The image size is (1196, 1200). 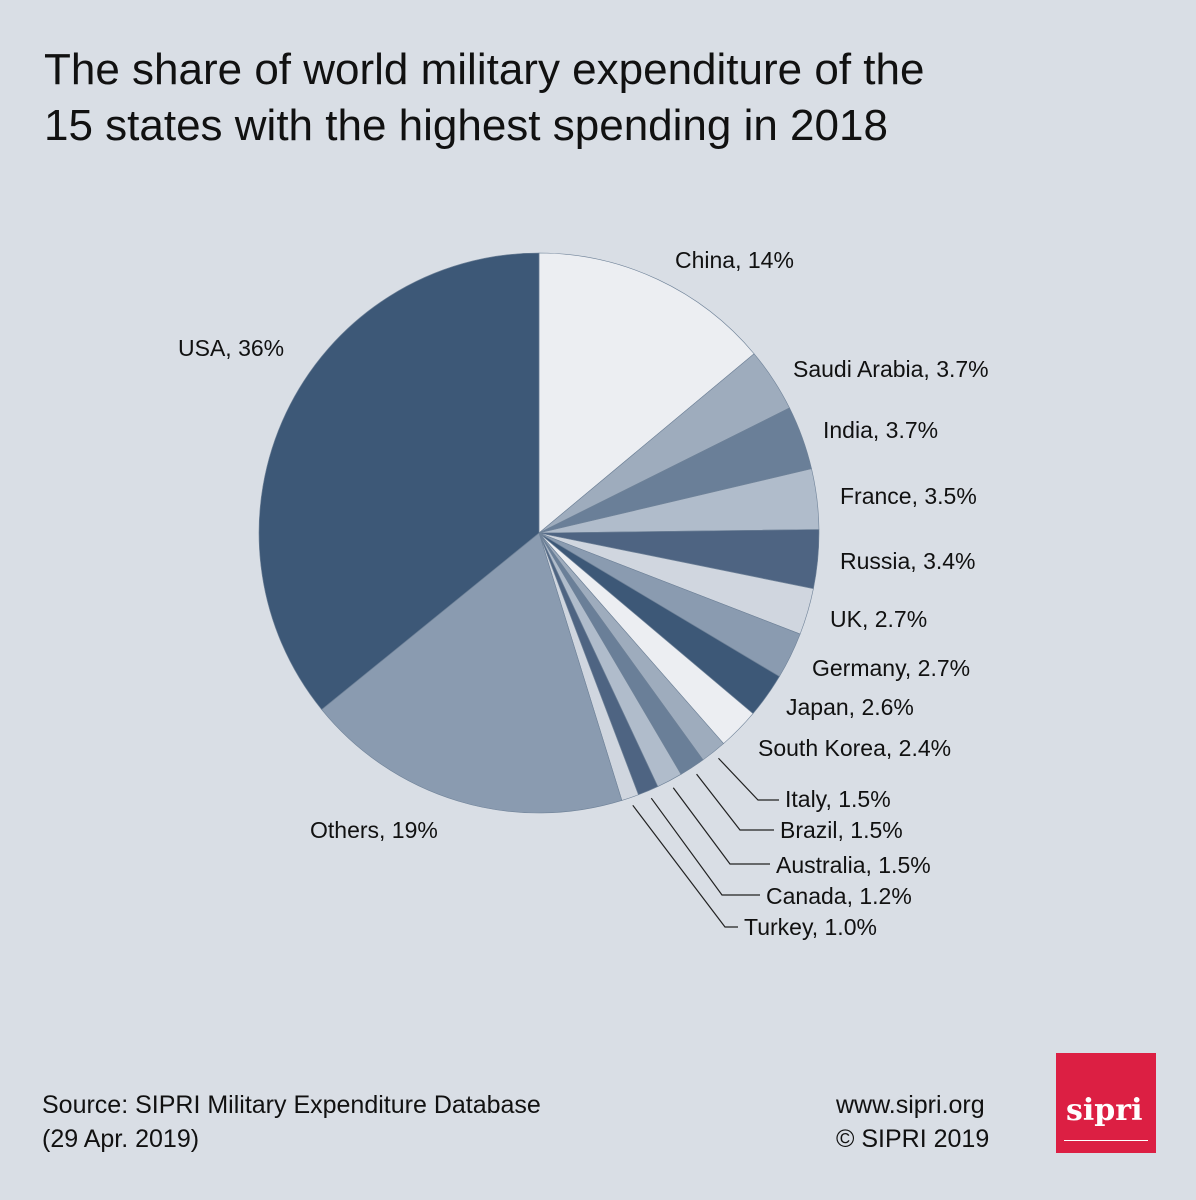 I want to click on logo-text: sipri, so click(x=1104, y=1110).